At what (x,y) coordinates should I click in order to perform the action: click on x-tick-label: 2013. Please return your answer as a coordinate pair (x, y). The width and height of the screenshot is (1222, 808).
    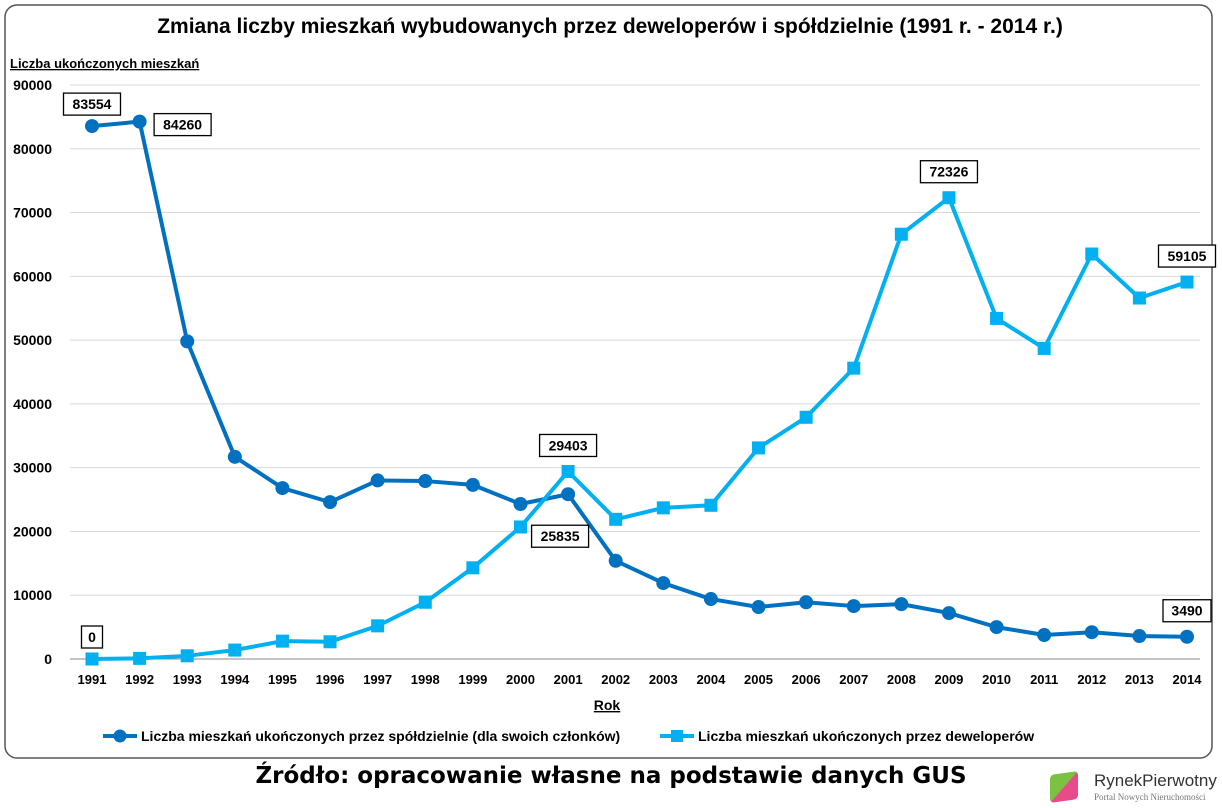
    Looking at the image, I should click on (1139, 679).